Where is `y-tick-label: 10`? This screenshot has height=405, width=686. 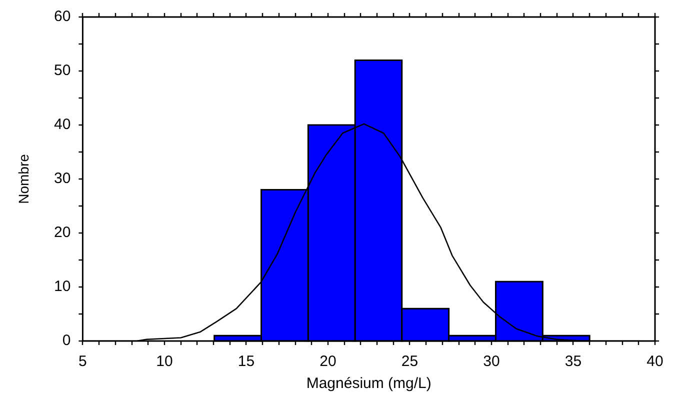
y-tick-label: 10 is located at coordinates (62, 287).